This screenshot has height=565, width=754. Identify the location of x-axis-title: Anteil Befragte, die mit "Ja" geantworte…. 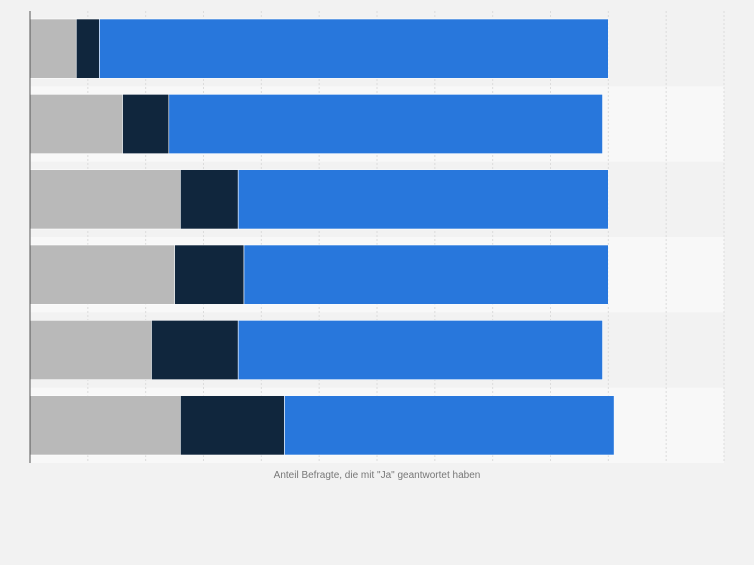
(377, 475).